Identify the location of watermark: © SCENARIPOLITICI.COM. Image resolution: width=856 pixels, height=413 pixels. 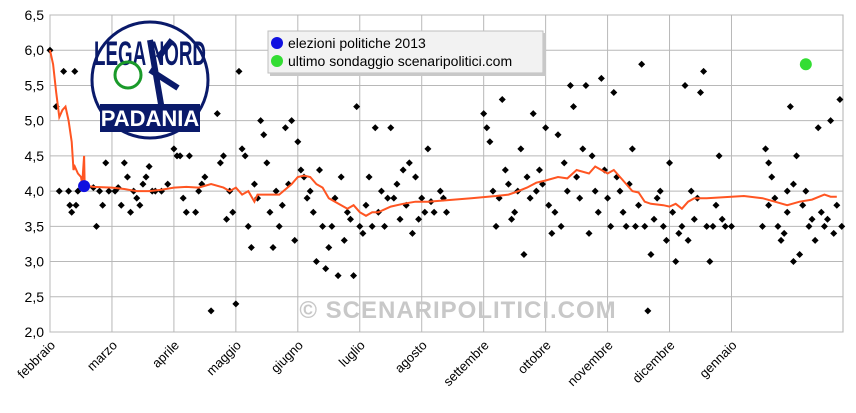
(457, 310).